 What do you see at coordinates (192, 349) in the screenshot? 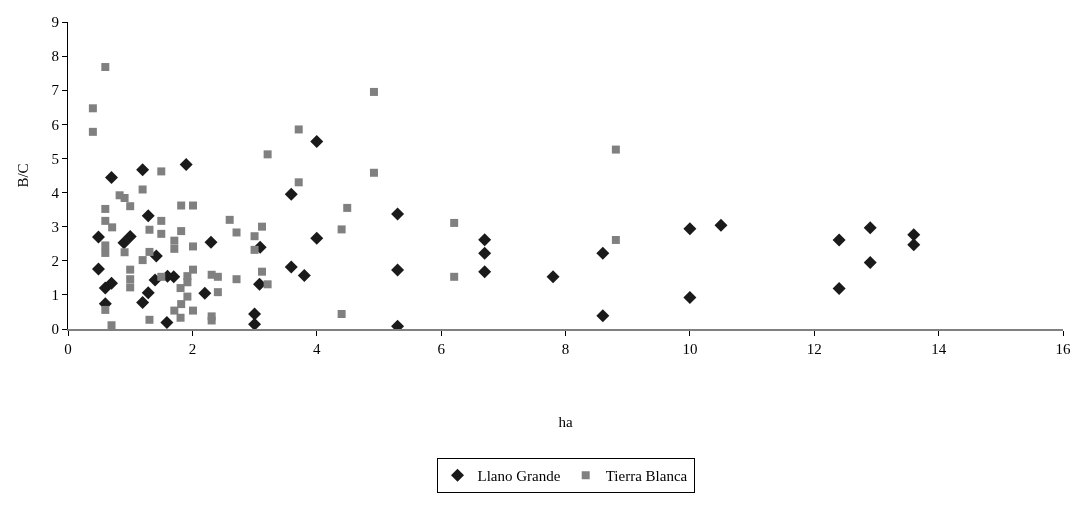
I see `x-tick-label: 2` at bounding box center [192, 349].